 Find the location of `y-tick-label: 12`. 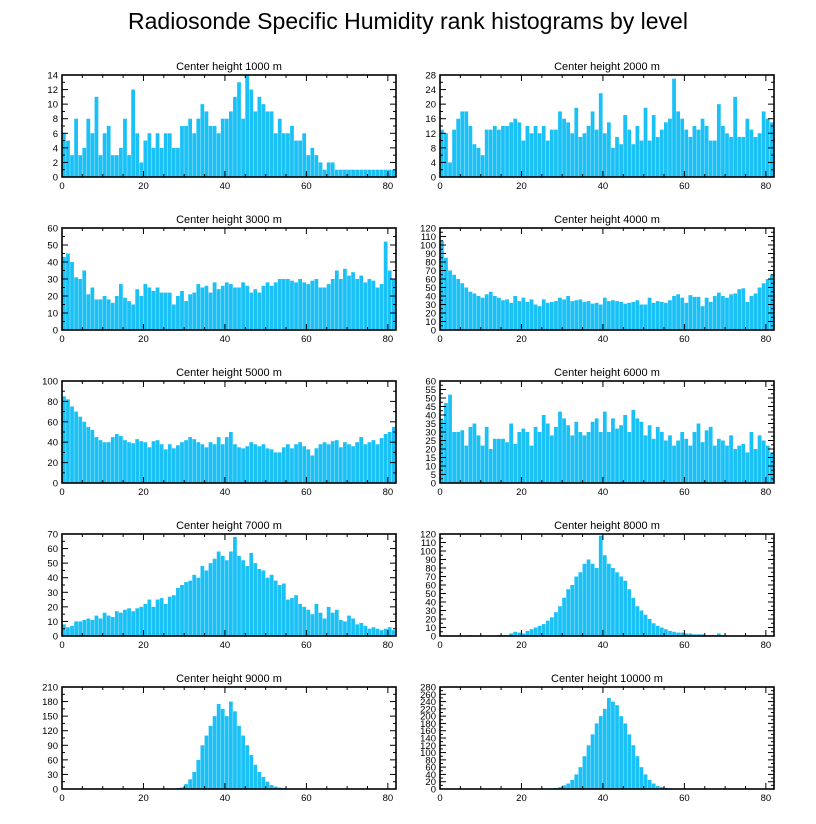

y-tick-label: 12 is located at coordinates (430, 134).